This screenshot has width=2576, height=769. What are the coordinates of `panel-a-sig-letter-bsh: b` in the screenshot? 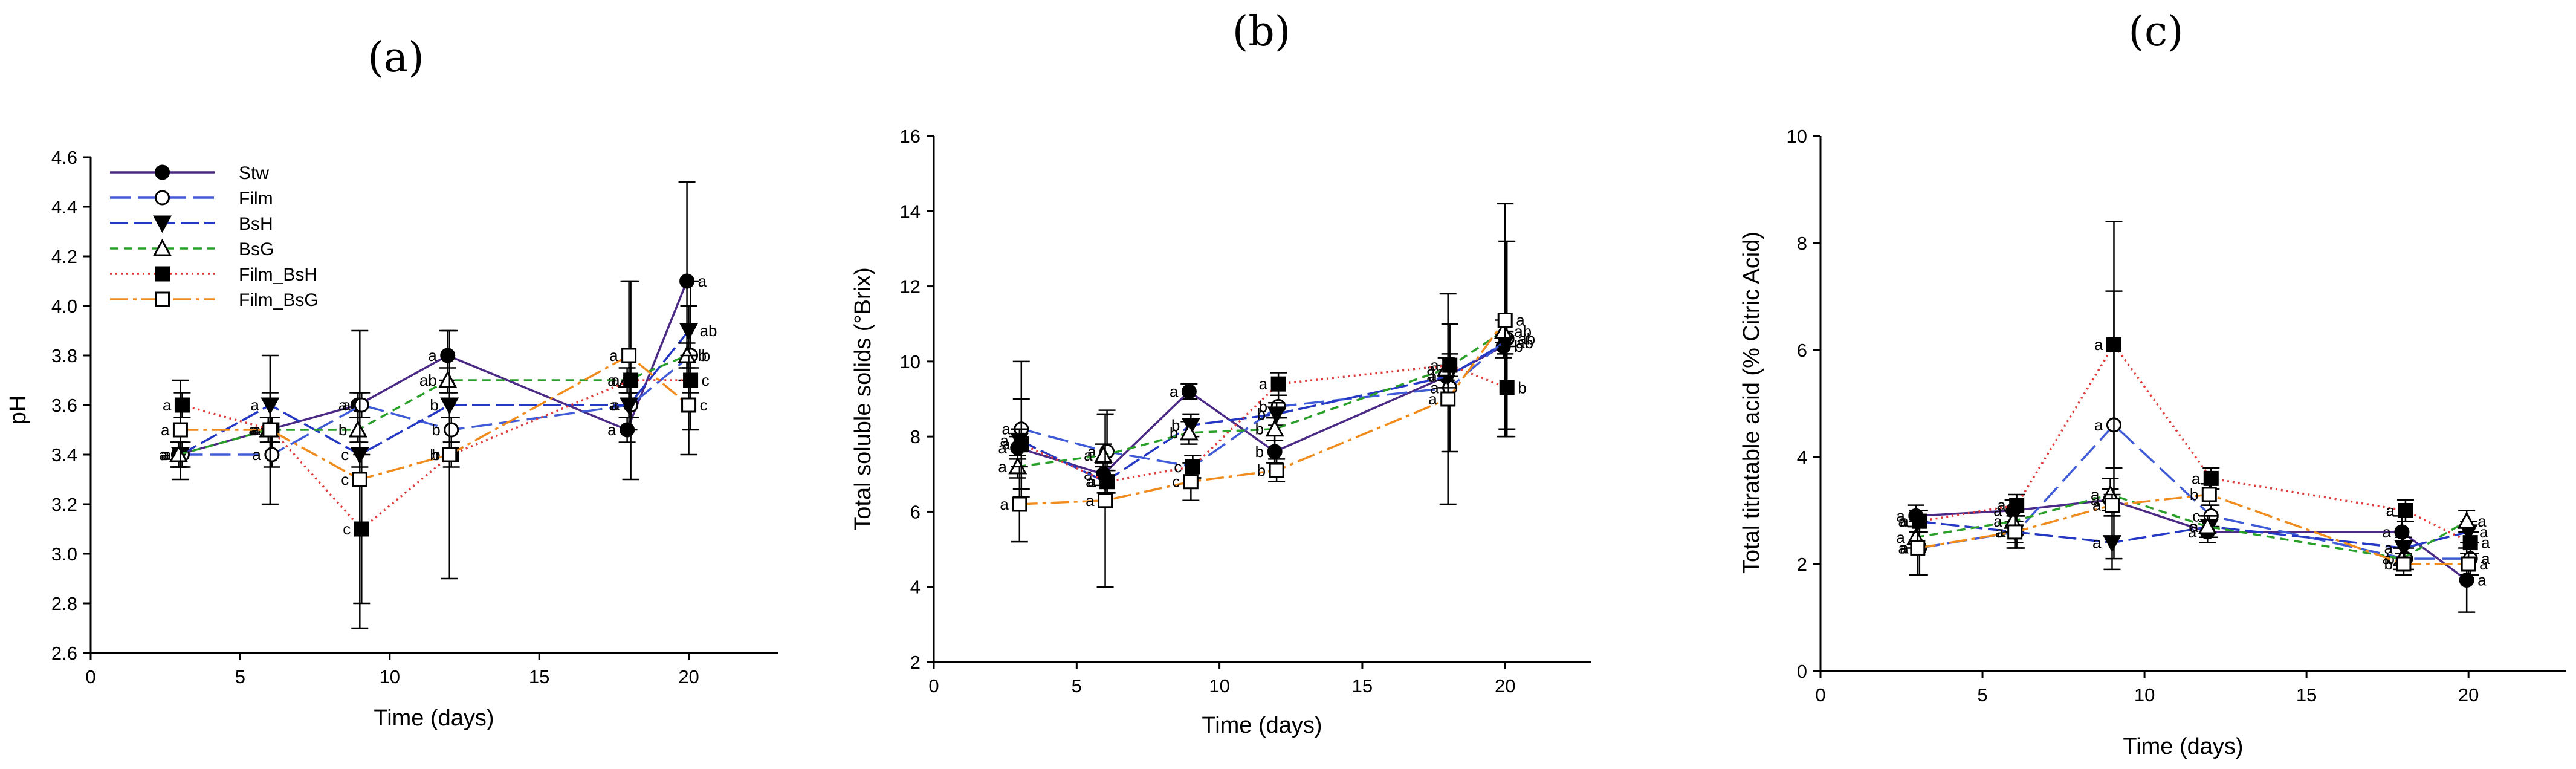 It's located at (434, 405).